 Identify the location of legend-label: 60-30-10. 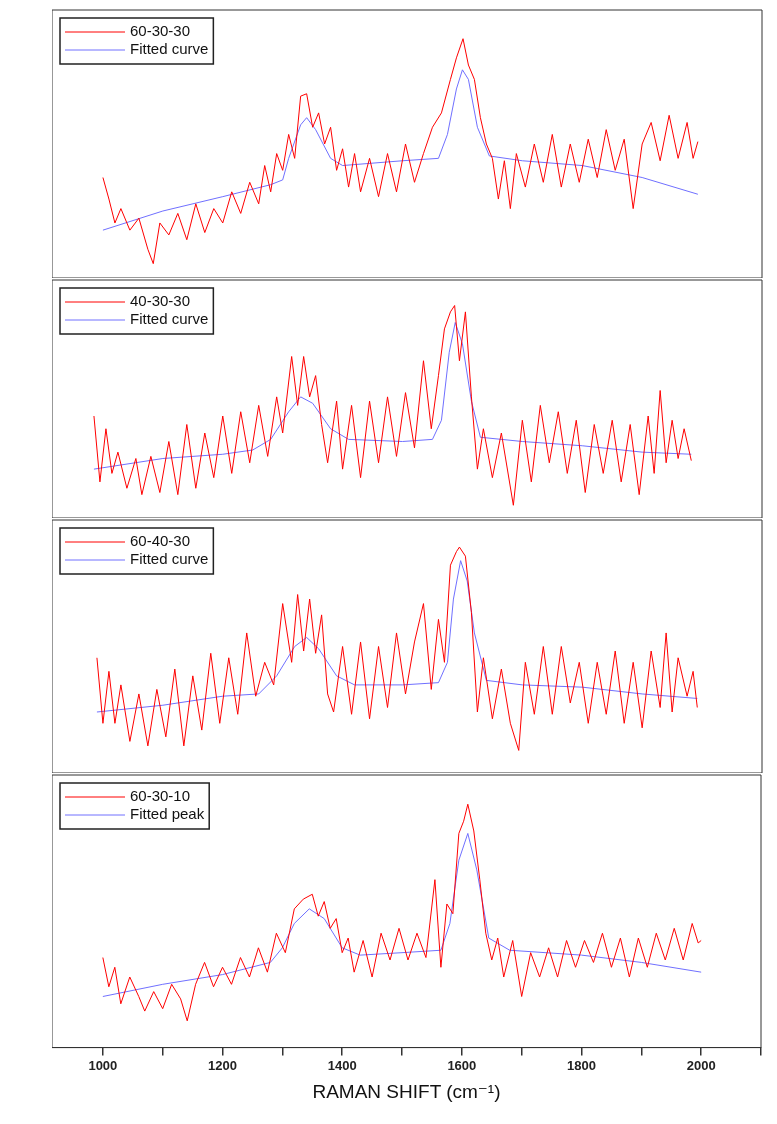
(160, 796).